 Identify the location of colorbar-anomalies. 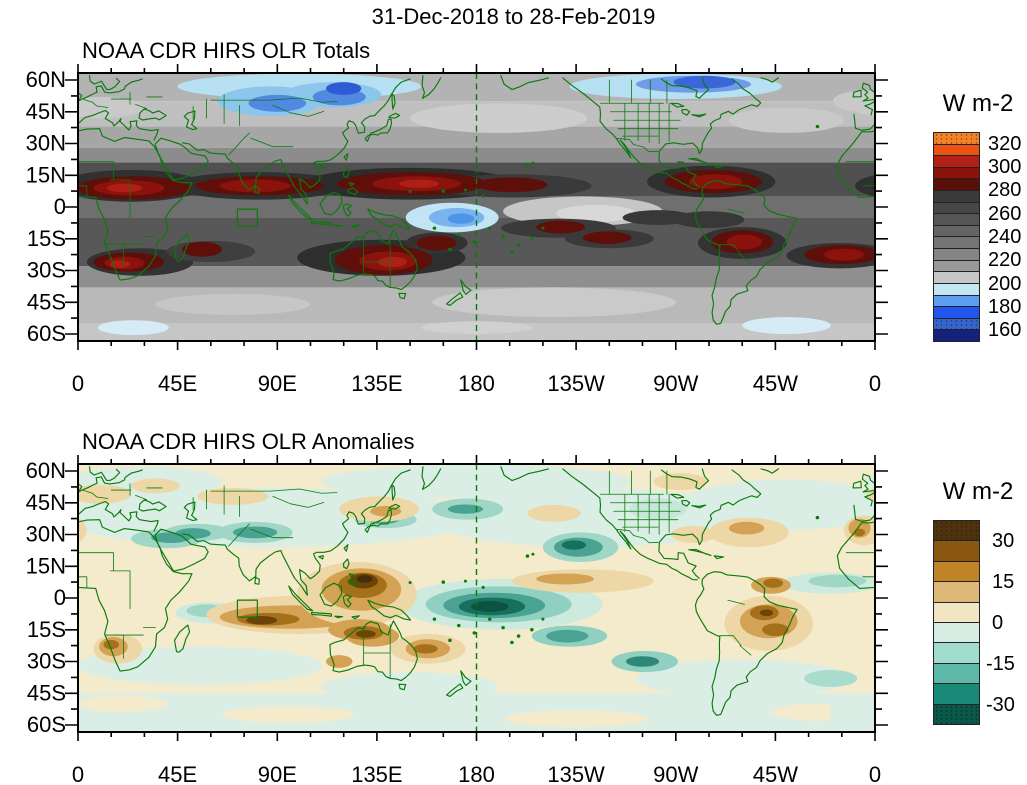
(956, 622).